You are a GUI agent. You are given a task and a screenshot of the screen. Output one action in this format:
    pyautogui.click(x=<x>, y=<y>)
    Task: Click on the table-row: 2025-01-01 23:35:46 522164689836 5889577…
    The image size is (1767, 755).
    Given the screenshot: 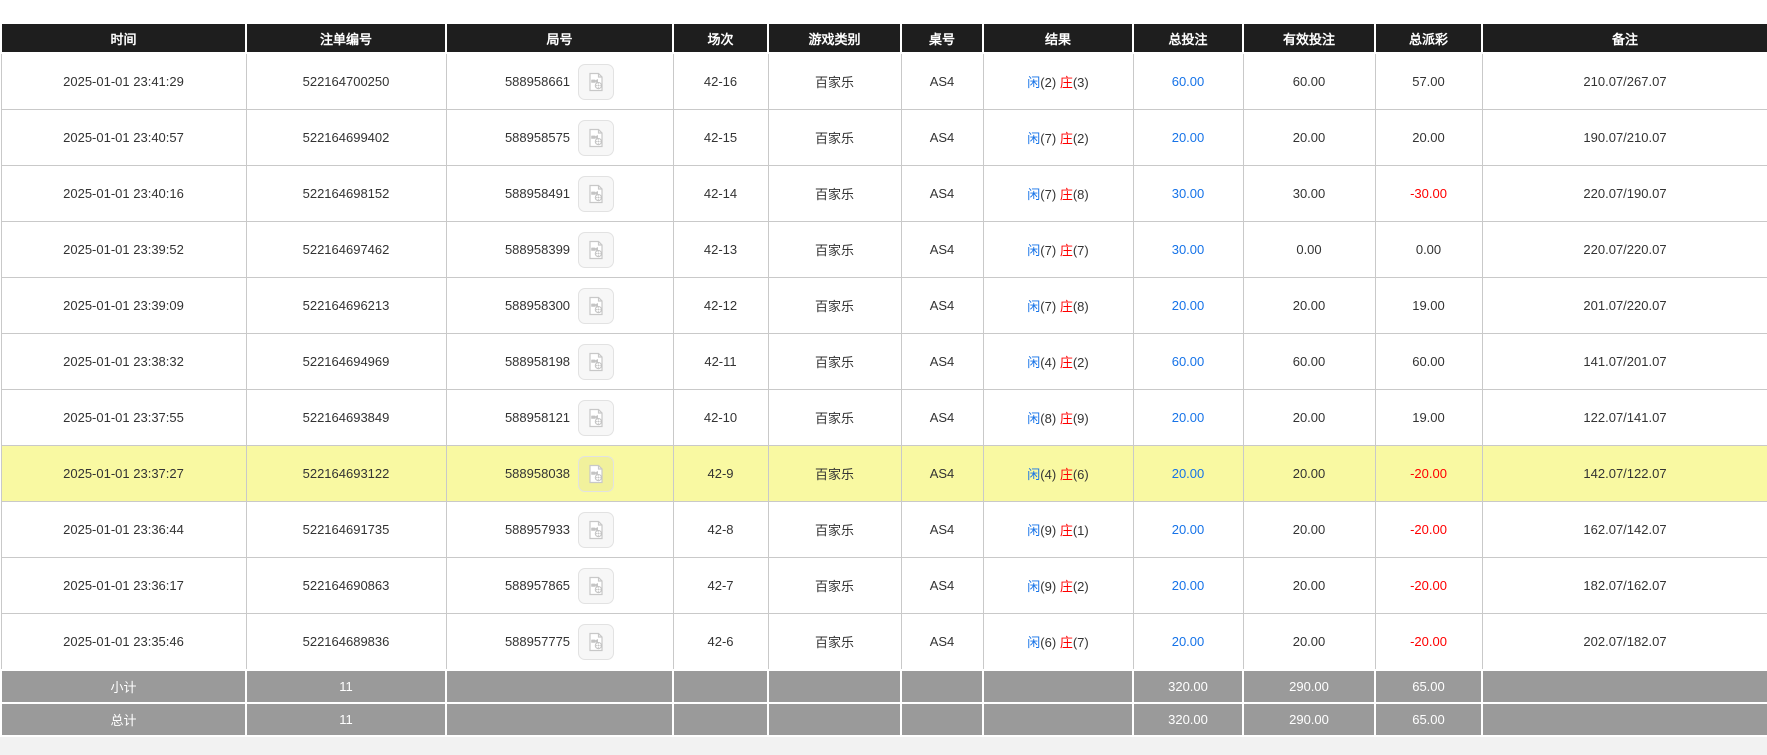 What is the action you would take?
    pyautogui.click(x=883, y=642)
    